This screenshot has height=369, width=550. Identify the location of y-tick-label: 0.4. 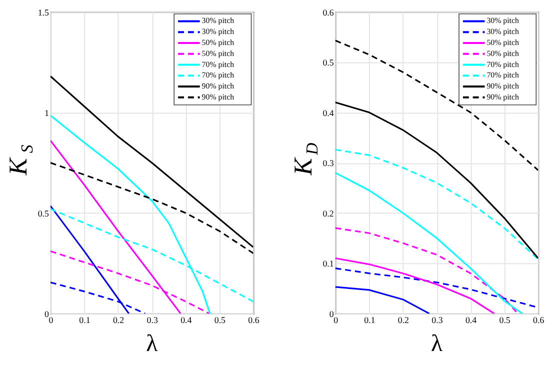
(328, 113).